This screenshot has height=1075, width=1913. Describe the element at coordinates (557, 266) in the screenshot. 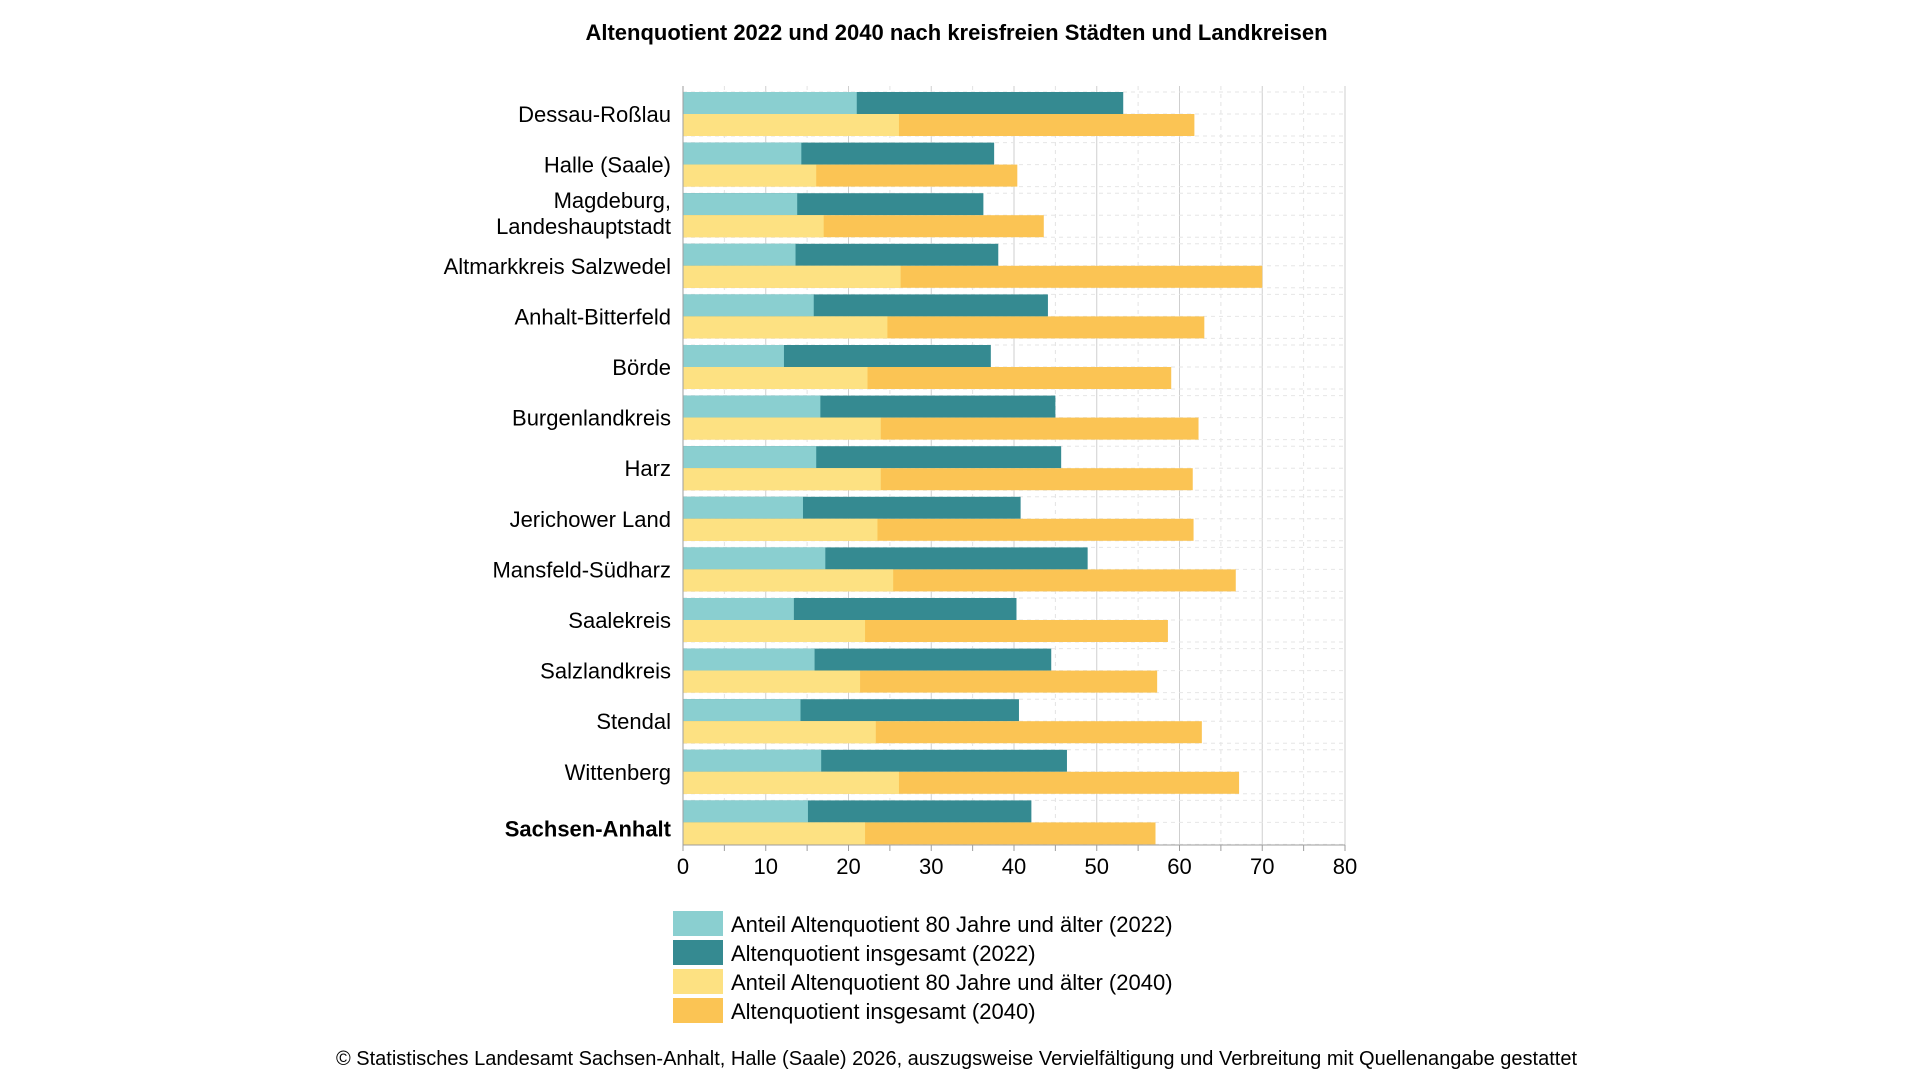

I see `category-label: Altmarkkreis Salzwedel` at that location.